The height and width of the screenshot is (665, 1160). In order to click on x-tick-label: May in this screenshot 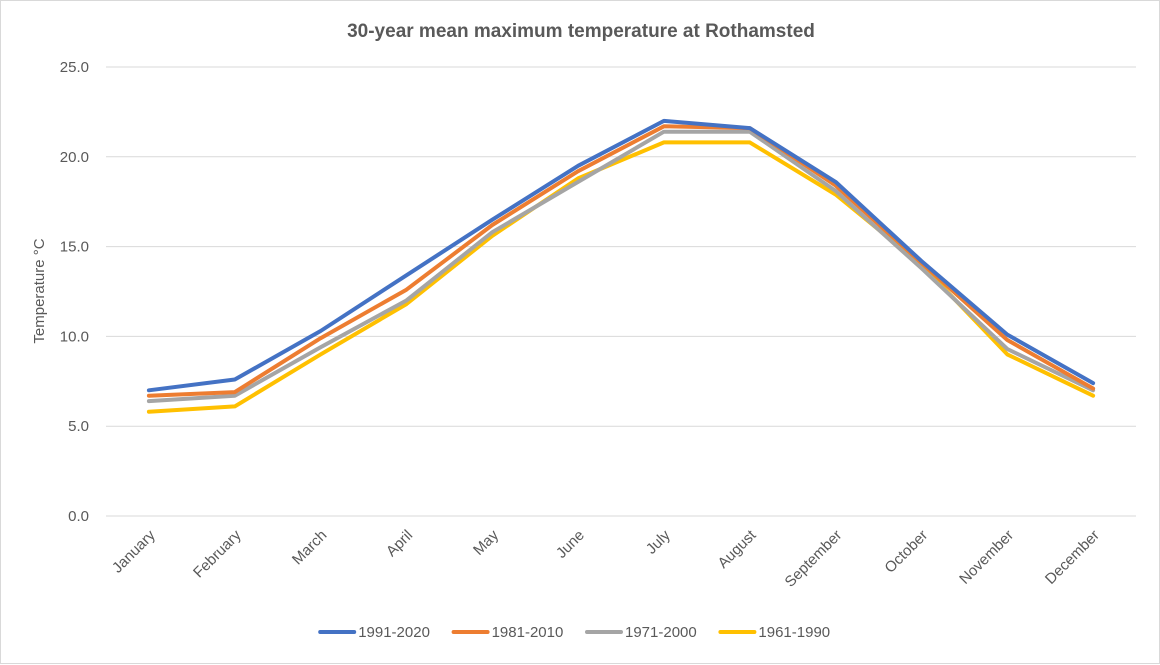, I will do `click(486, 542)`.